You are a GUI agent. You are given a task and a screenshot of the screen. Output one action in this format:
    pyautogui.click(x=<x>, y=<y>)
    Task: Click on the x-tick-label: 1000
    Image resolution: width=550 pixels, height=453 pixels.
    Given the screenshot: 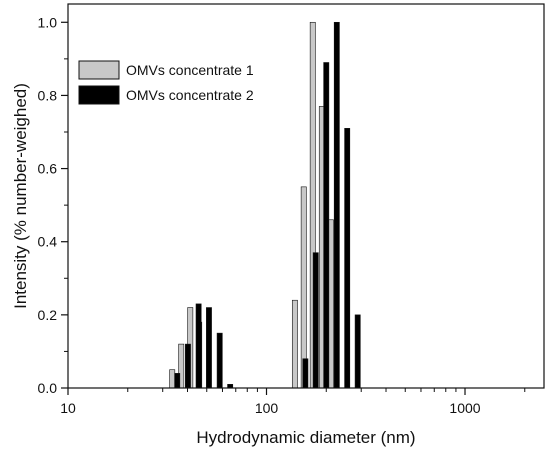 What is the action you would take?
    pyautogui.click(x=464, y=408)
    